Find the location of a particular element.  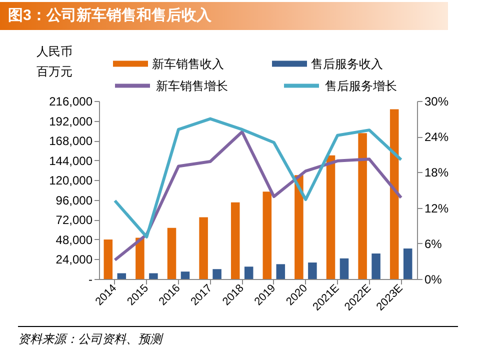

legend-label: 新车销售收入 is located at coordinates (188, 63).